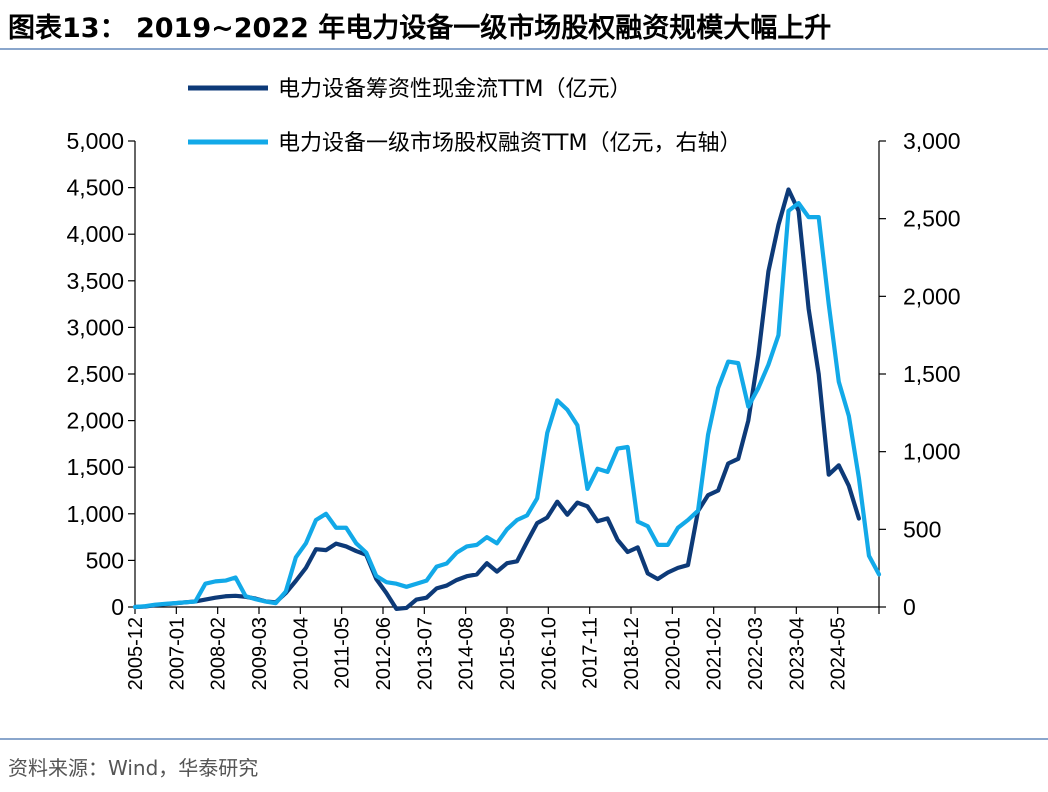  What do you see at coordinates (797, 653) in the screenshot?
I see `x-tick-label: 2023-04` at bounding box center [797, 653].